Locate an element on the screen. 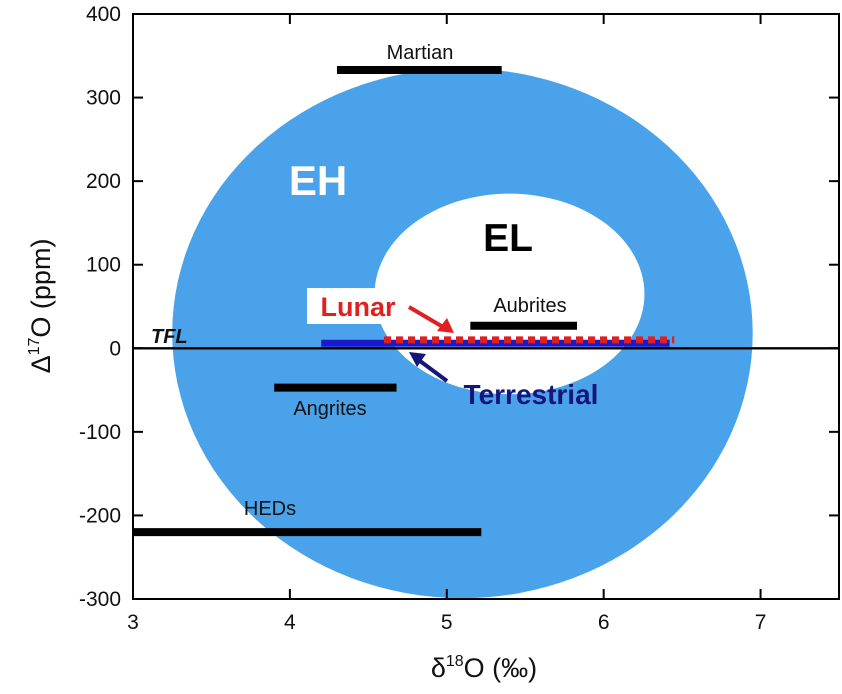  y-tick-label: -200 is located at coordinates (100, 515).